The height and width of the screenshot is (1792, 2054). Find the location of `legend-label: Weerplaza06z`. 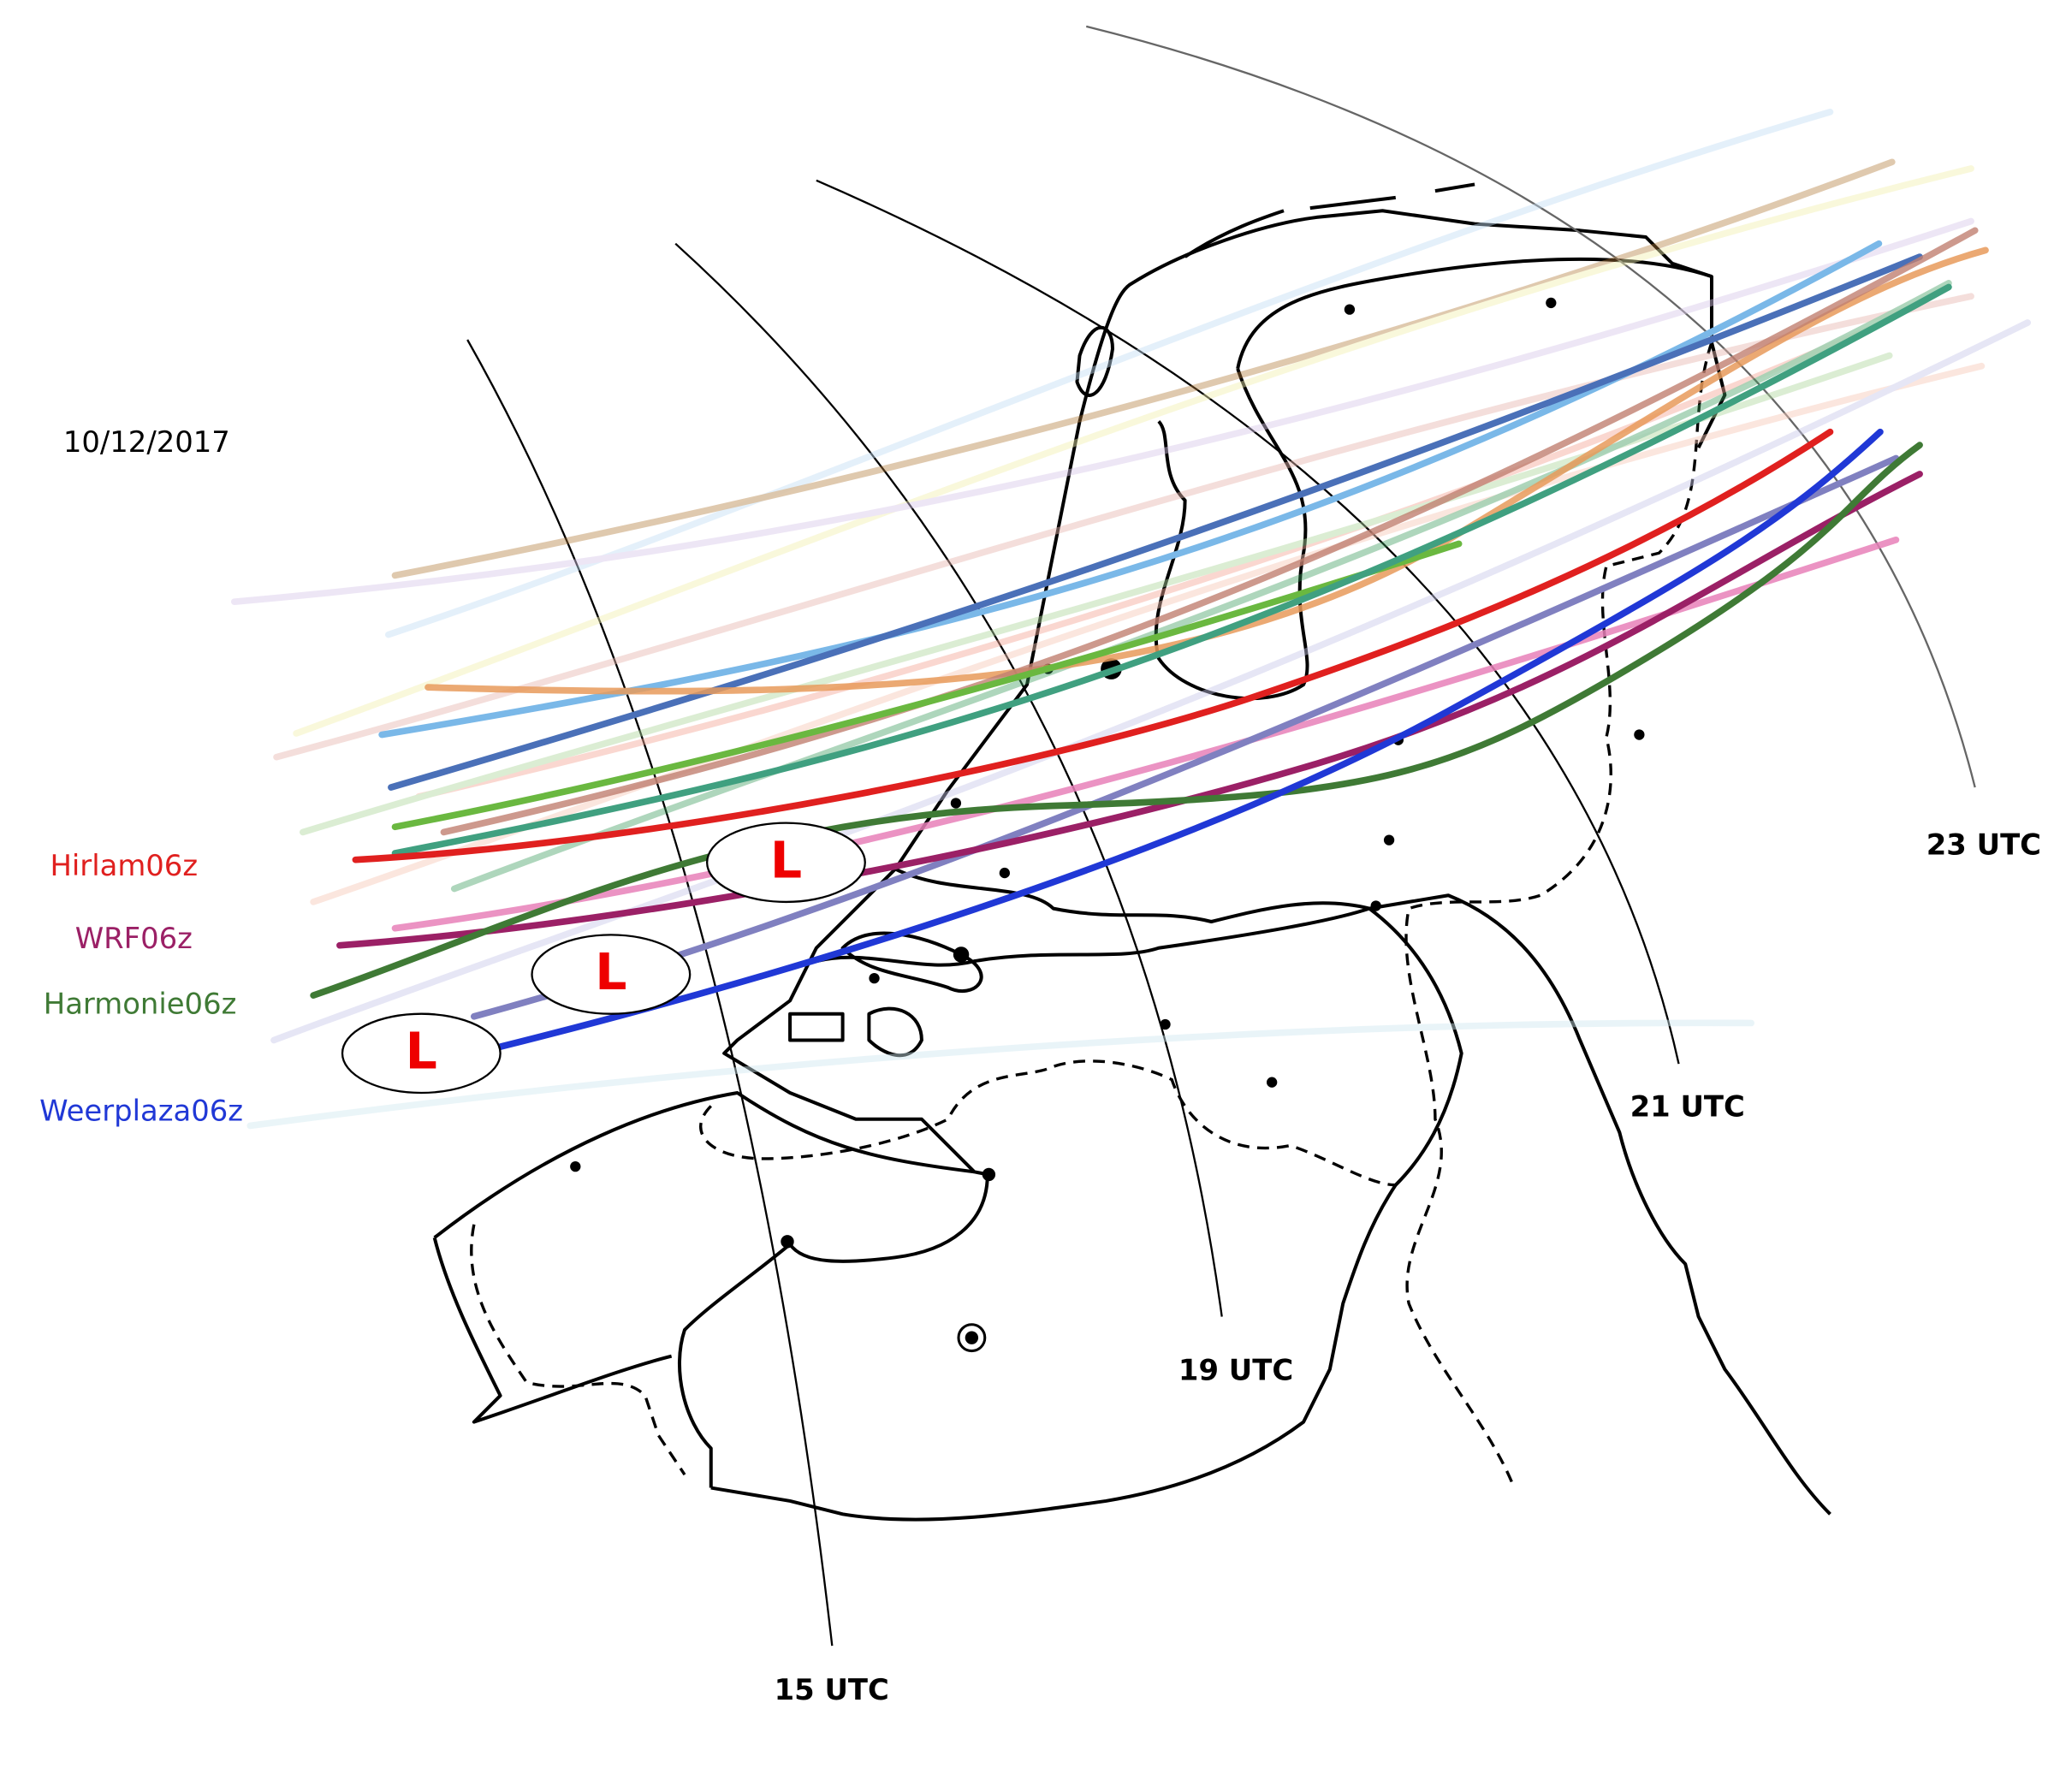

legend-label: Weerplaza06z is located at coordinates (141, 1111).